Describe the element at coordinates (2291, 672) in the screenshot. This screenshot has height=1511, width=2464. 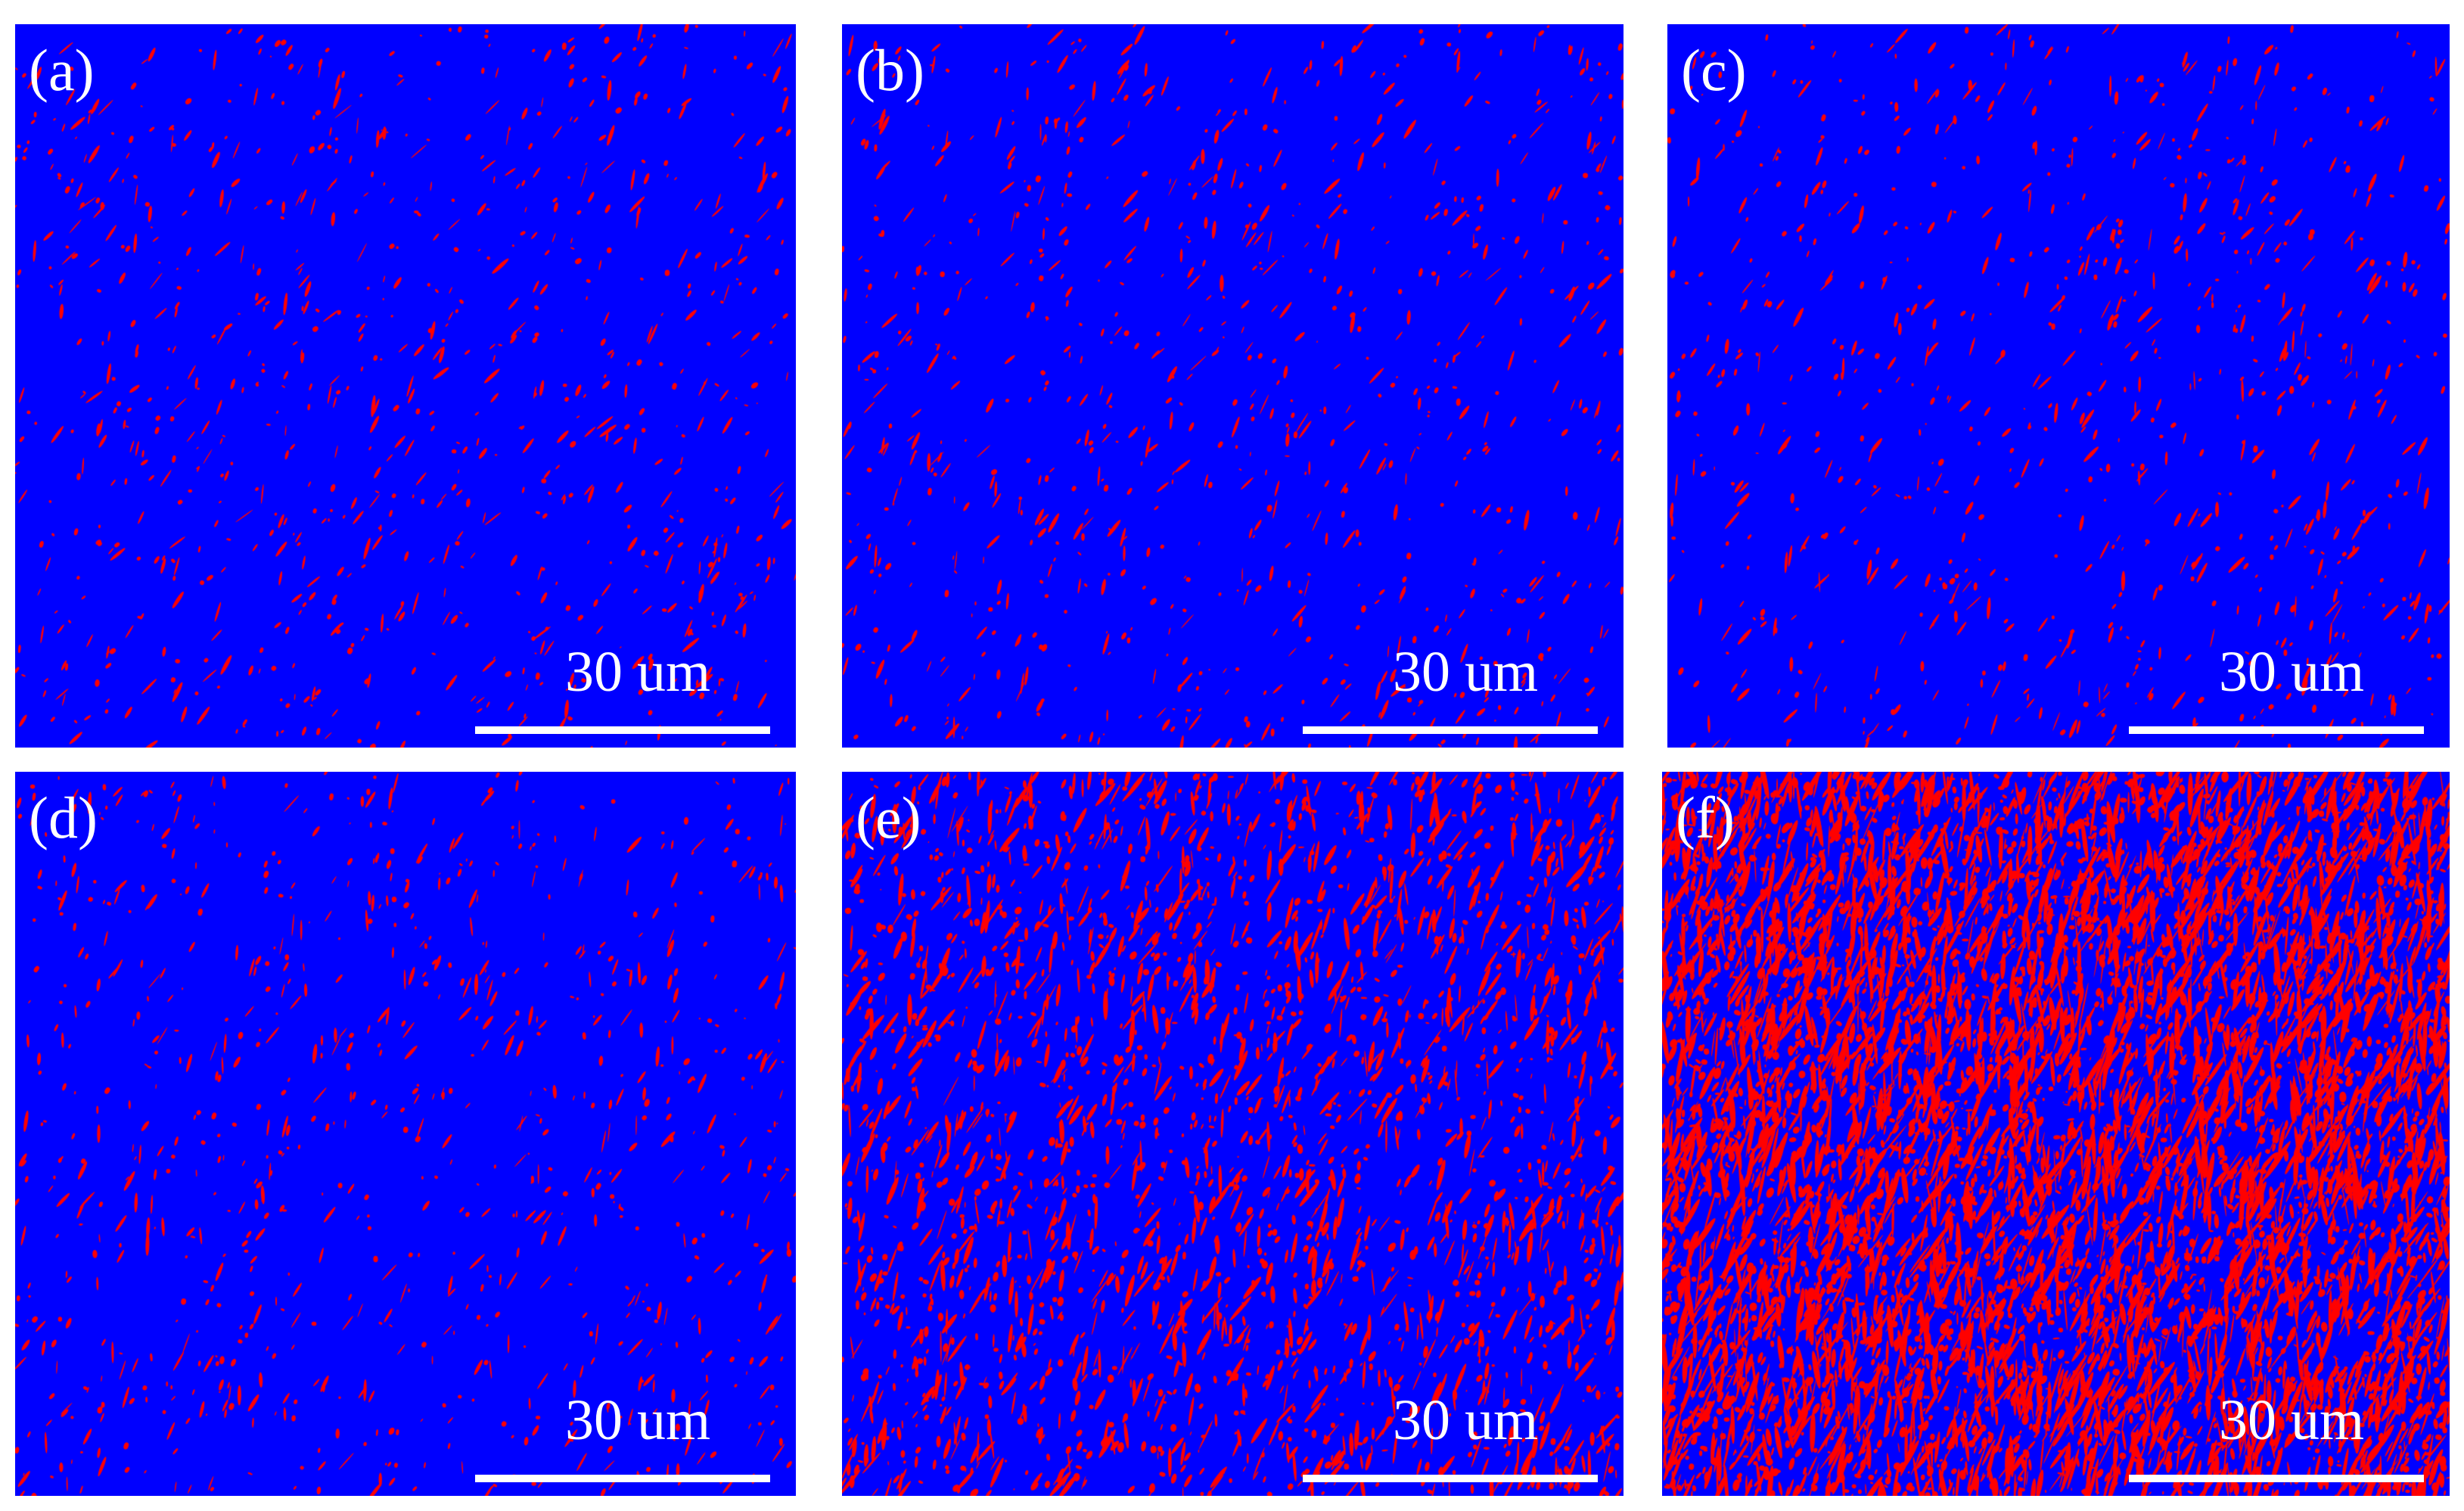
I see `scale-bar-label-c: 30 um` at that location.